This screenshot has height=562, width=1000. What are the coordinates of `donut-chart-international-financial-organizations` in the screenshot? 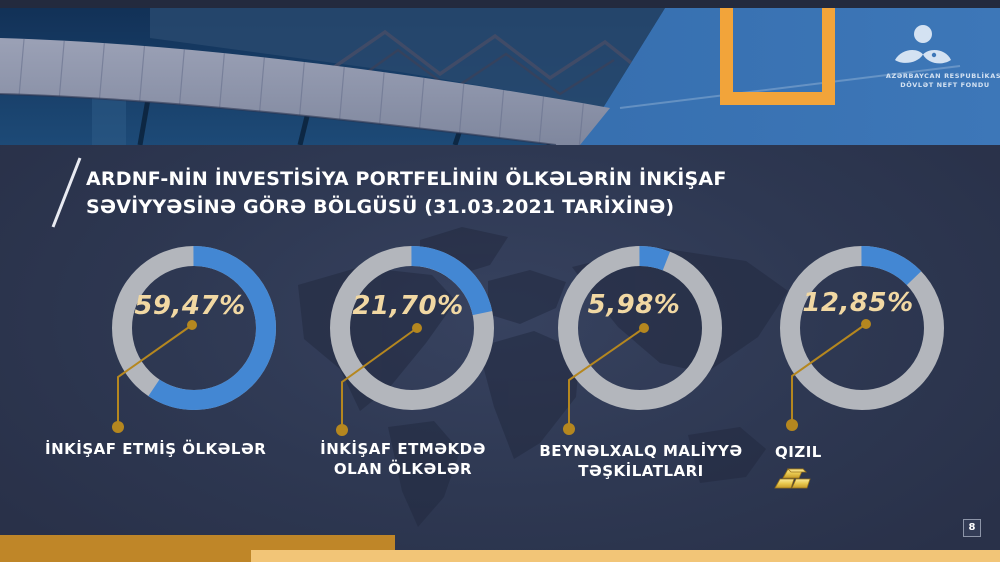 It's located at (640, 328).